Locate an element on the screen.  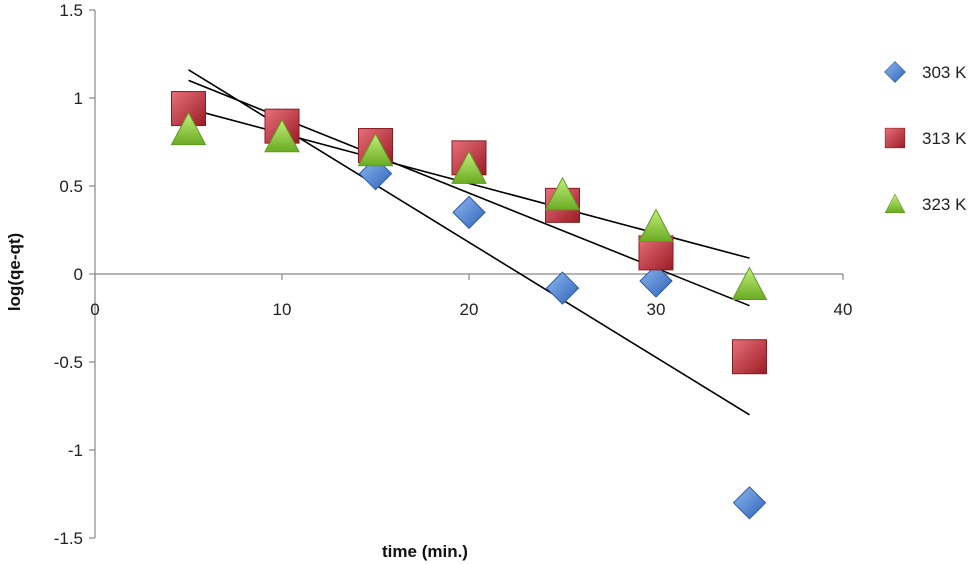
legend-item-323-k: 323 K is located at coordinates (925, 203).